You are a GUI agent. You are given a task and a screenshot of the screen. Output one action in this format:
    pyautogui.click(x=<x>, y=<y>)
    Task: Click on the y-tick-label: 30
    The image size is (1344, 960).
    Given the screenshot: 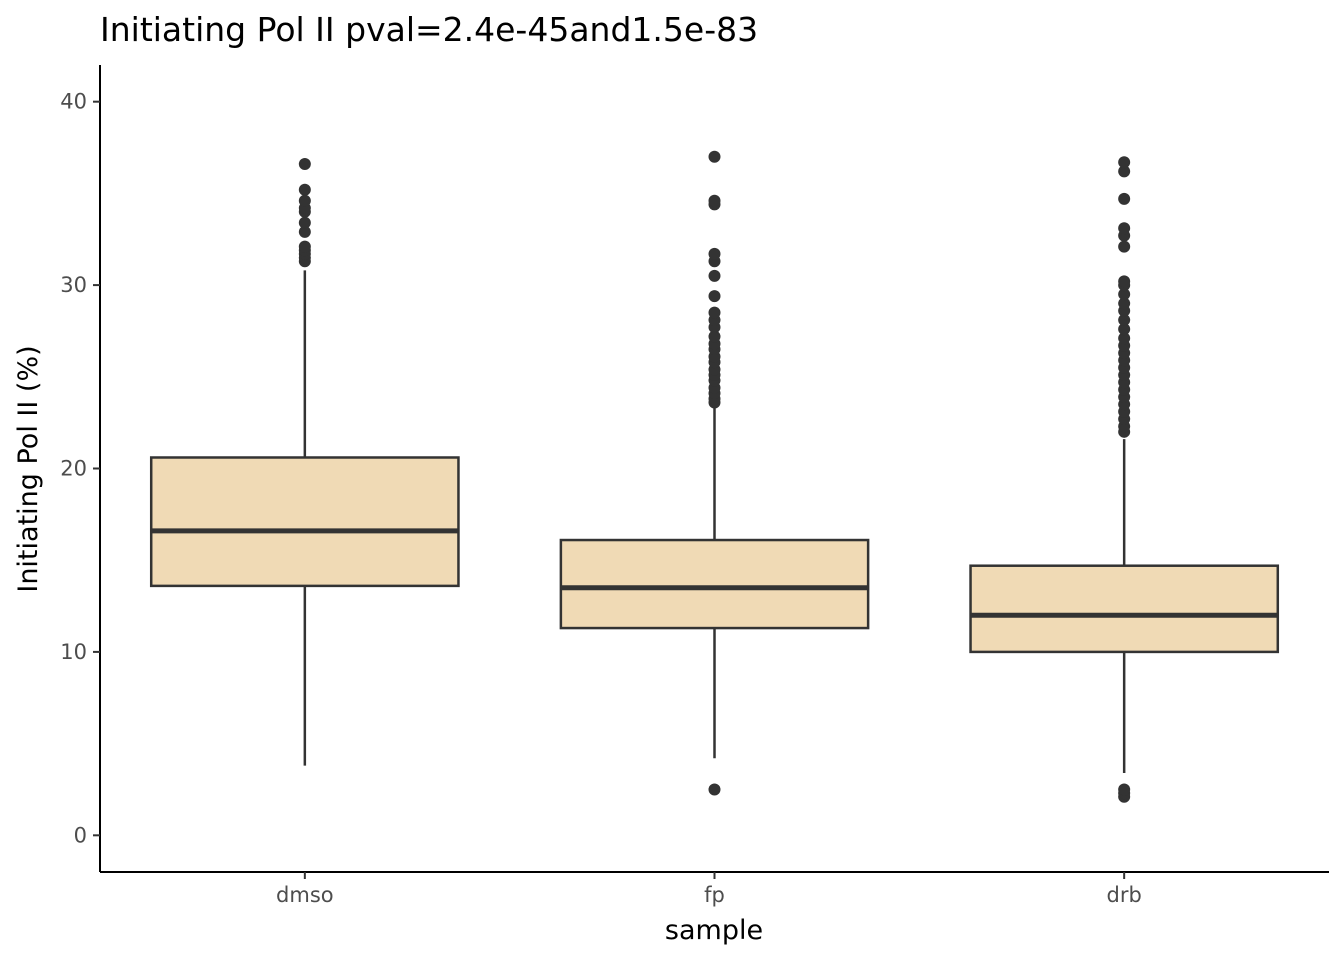 What is the action you would take?
    pyautogui.click(x=73, y=285)
    